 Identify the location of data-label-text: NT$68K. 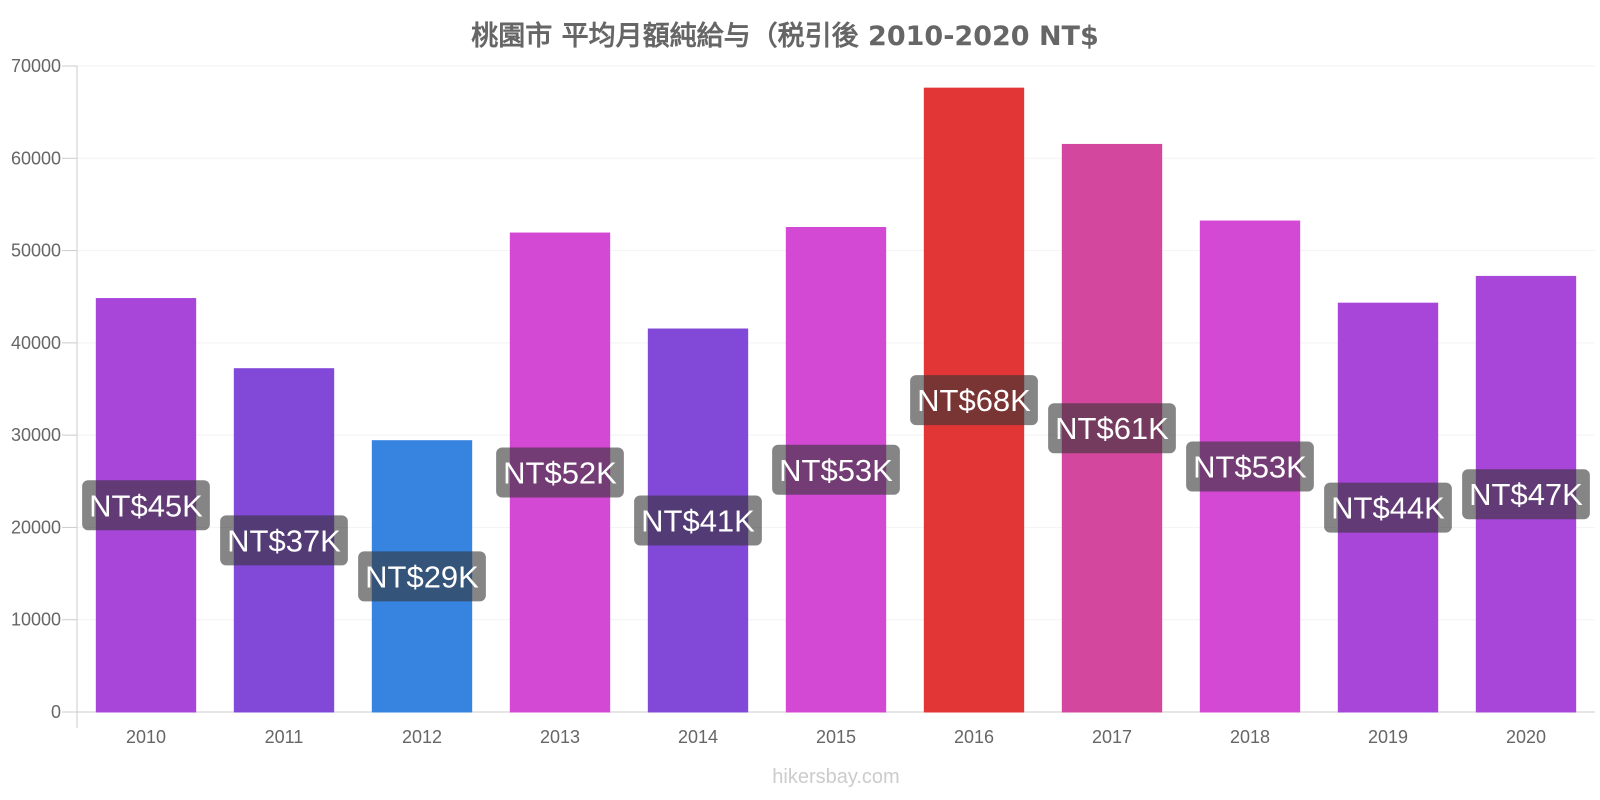
(974, 400).